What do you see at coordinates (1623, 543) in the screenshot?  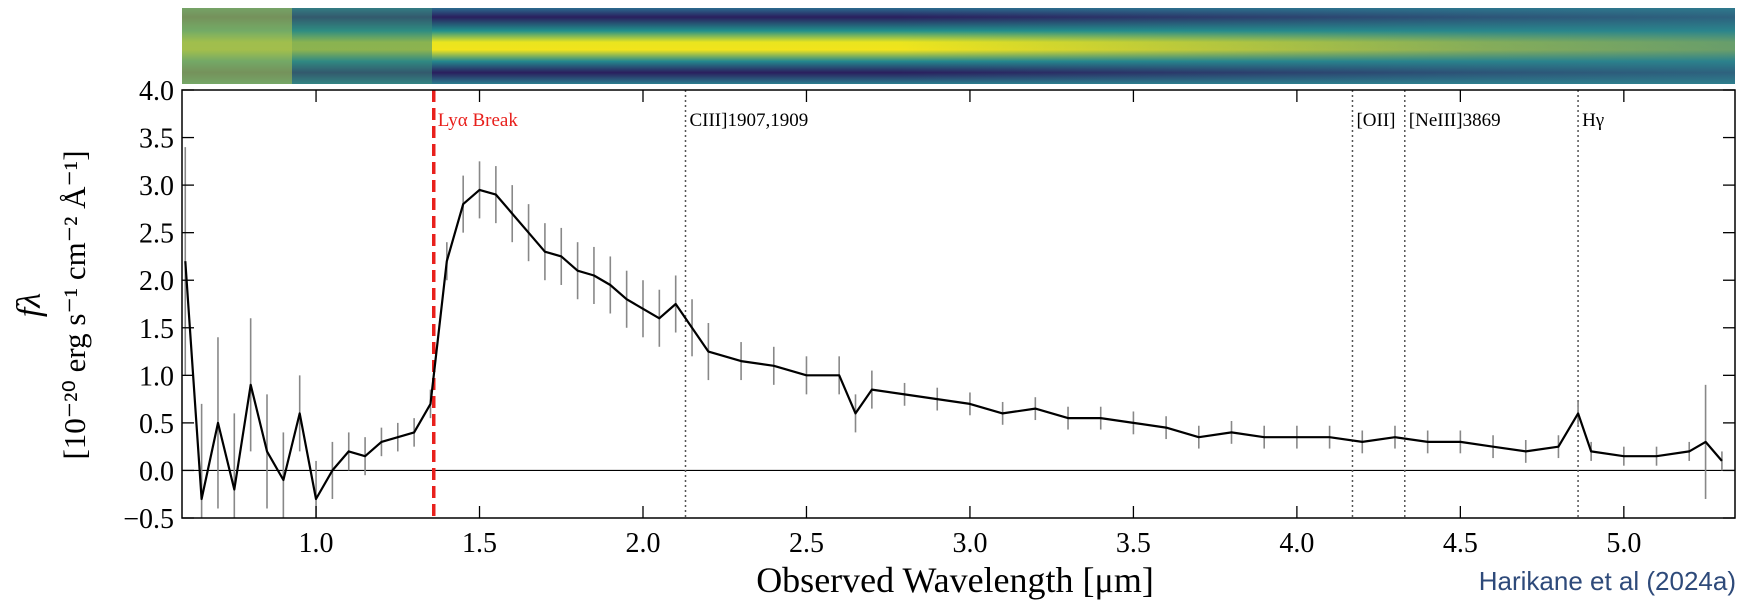 I see `x-tick-label: 5.0` at bounding box center [1623, 543].